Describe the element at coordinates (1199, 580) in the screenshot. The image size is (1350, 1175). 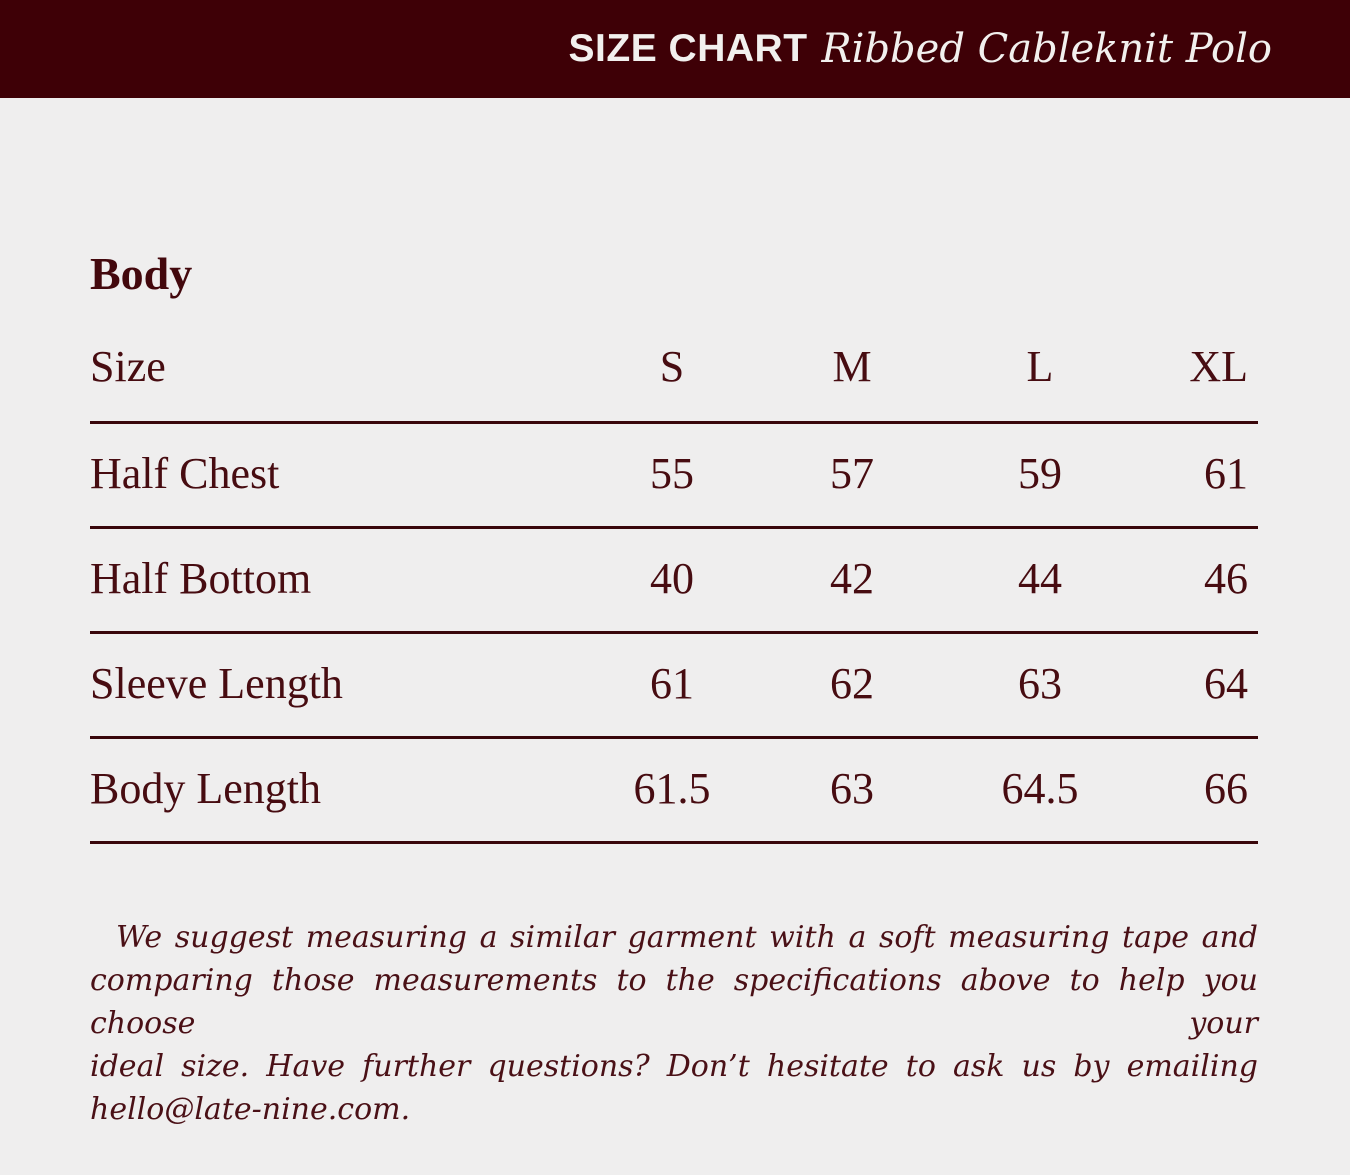
I see `measurement-value: 46` at that location.